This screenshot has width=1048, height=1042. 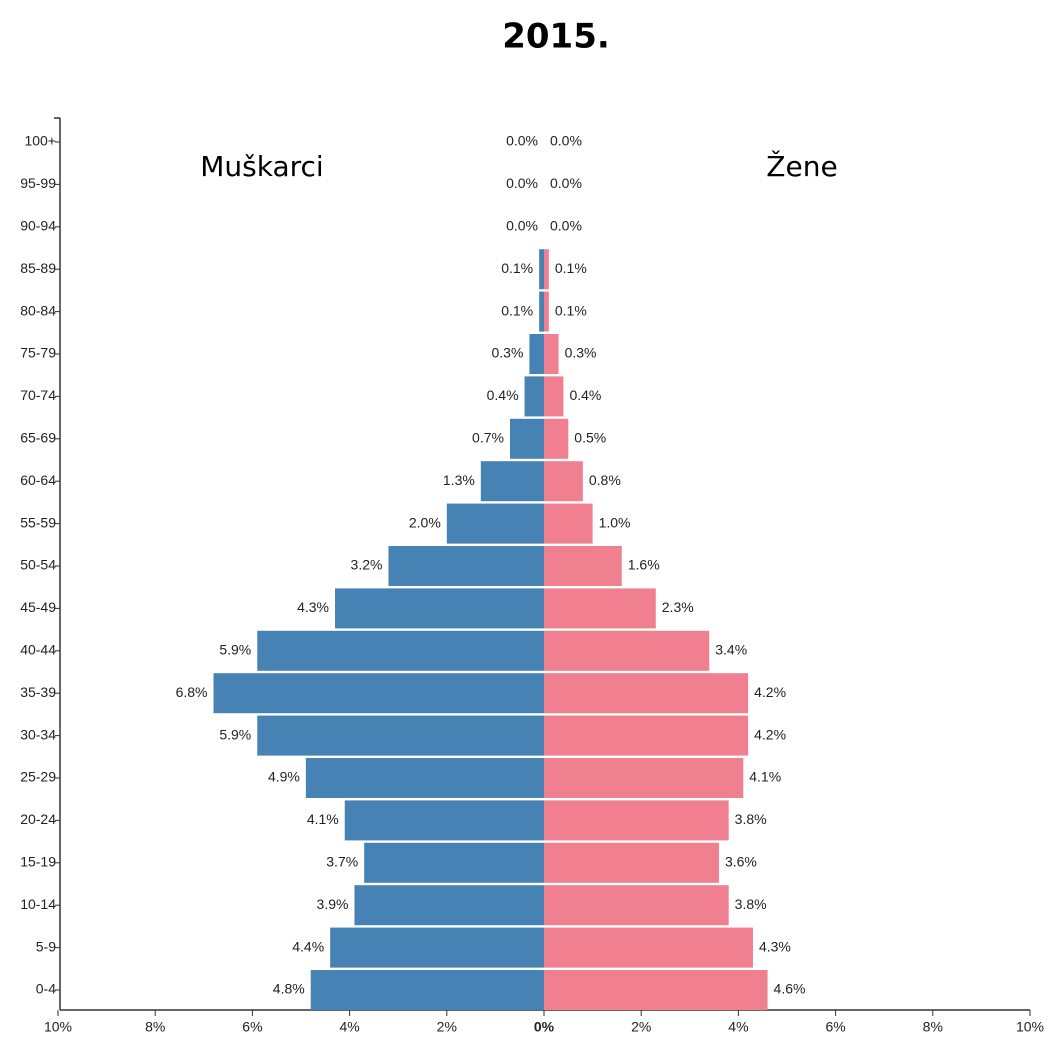 What do you see at coordinates (367, 565) in the screenshot?
I see `value-label: 3.2%` at bounding box center [367, 565].